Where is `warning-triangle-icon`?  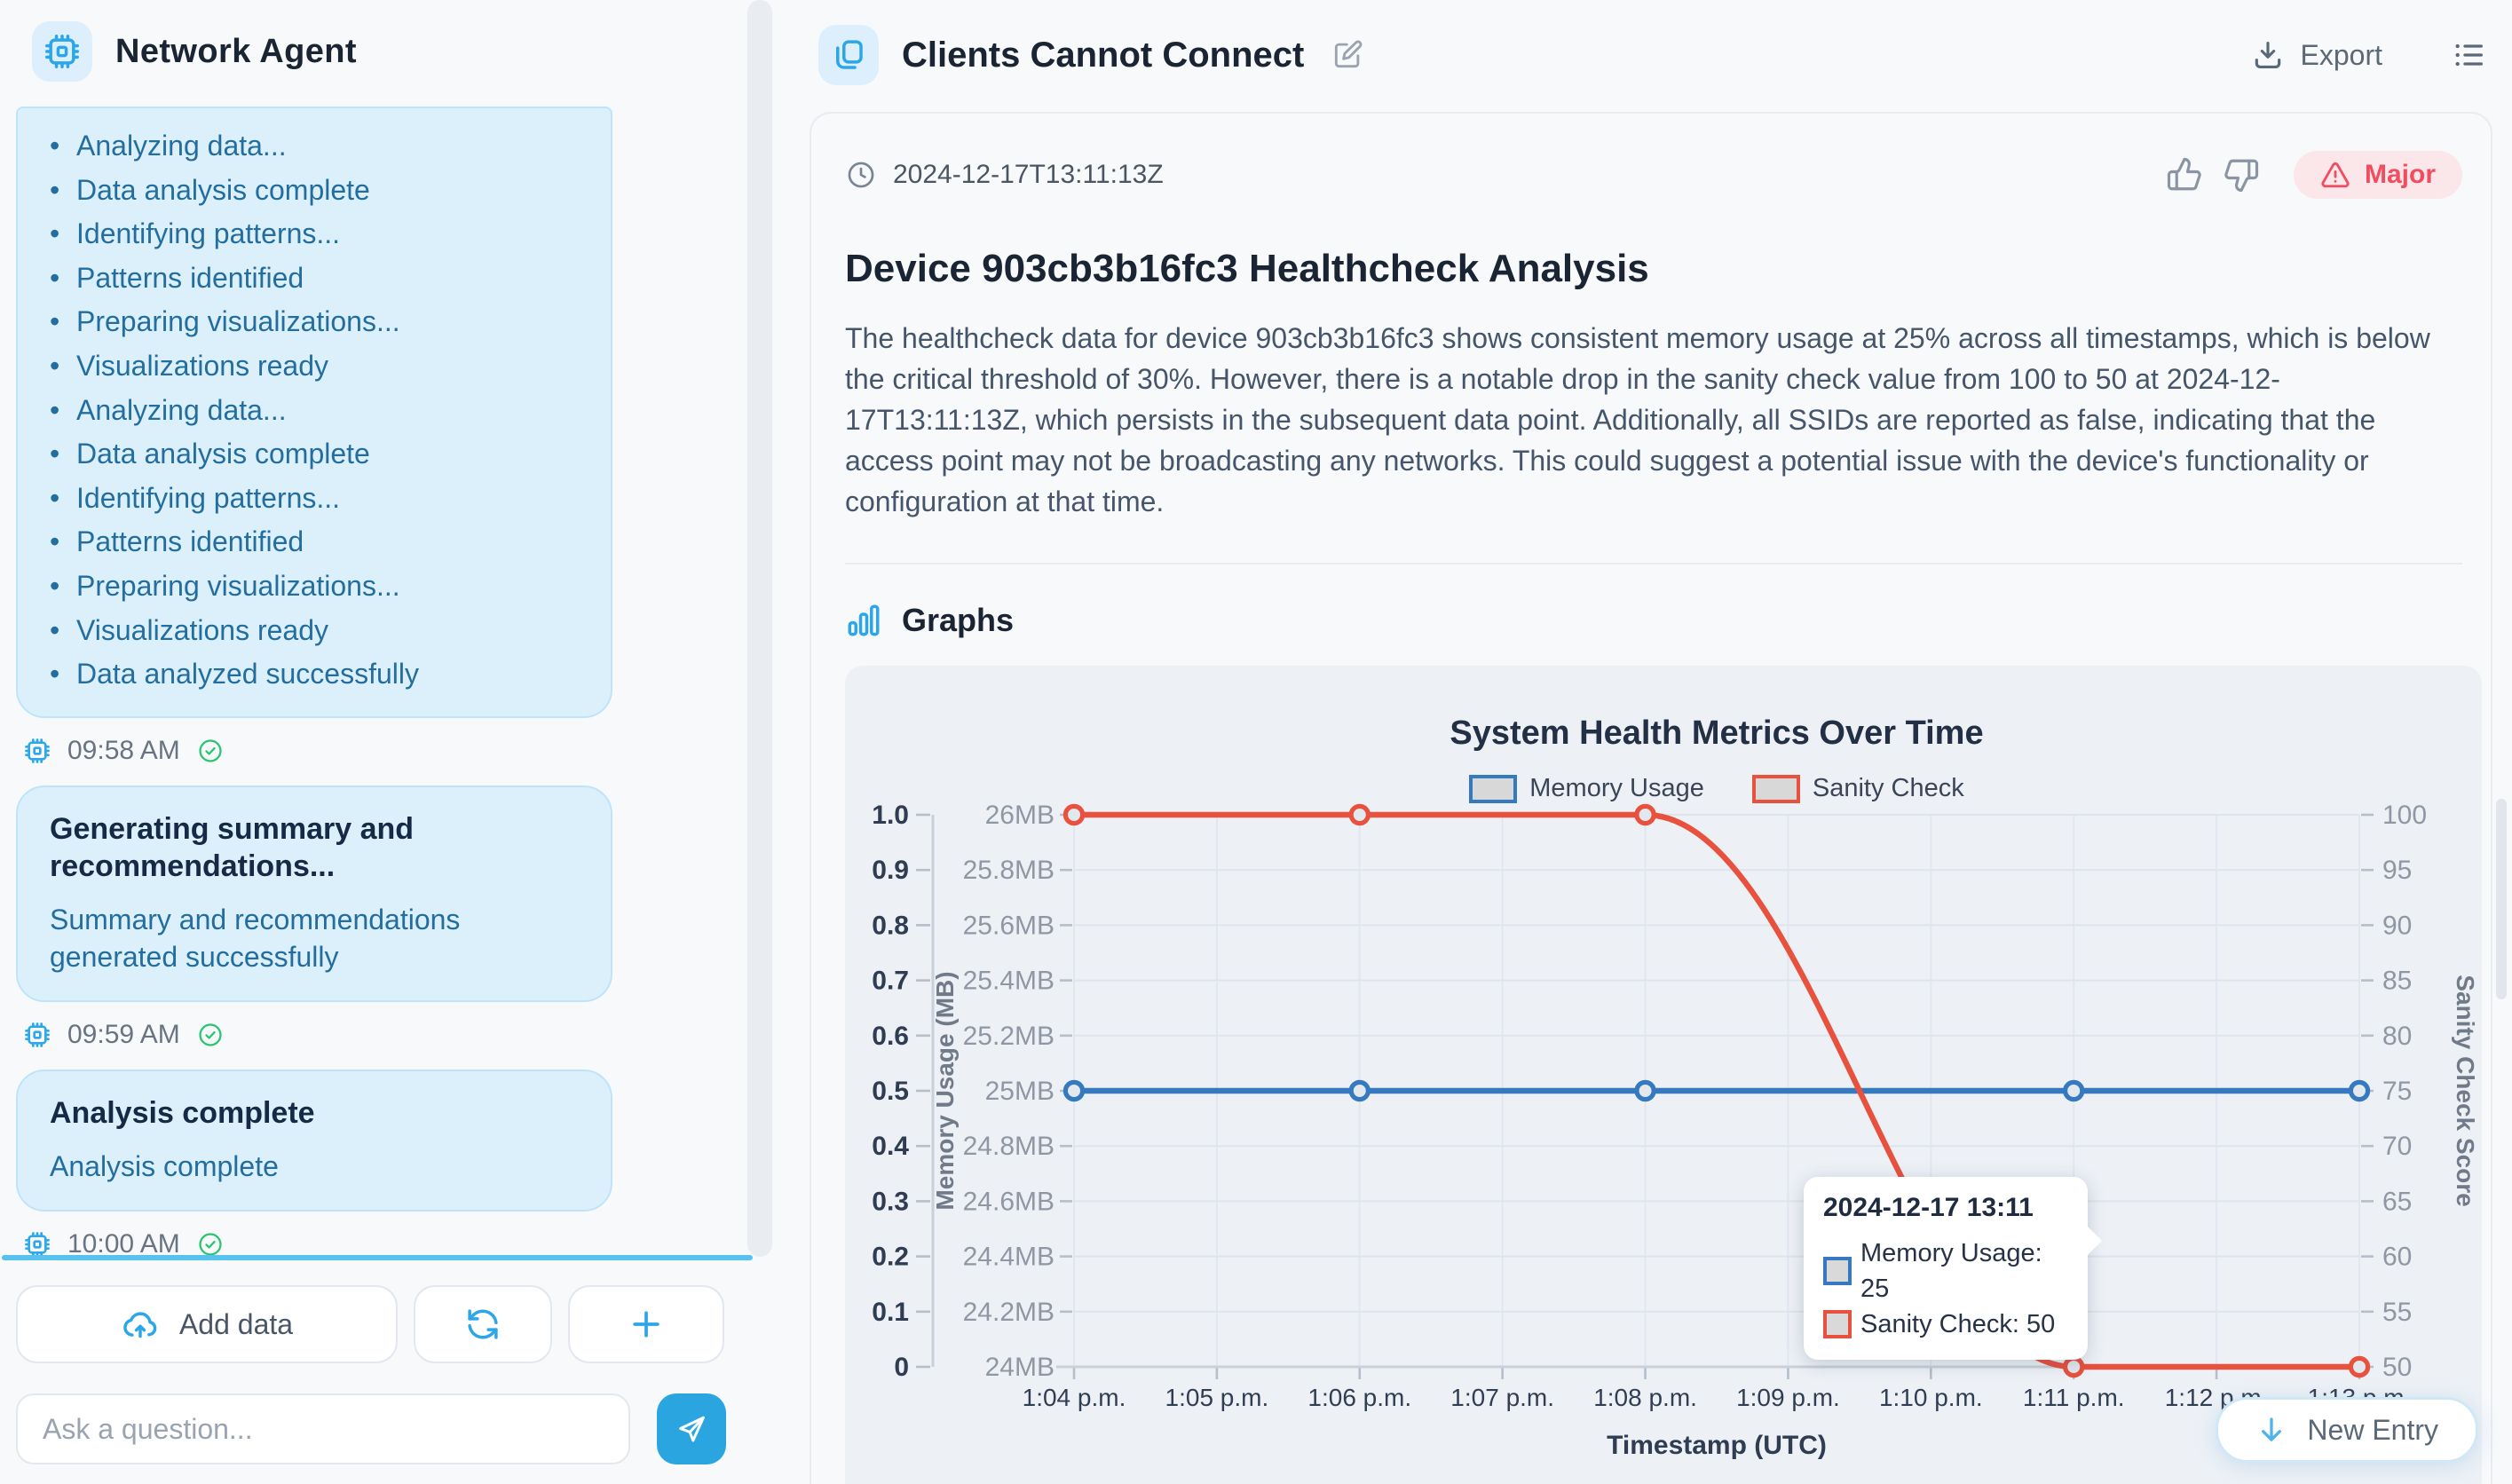 warning-triangle-icon is located at coordinates (2335, 175).